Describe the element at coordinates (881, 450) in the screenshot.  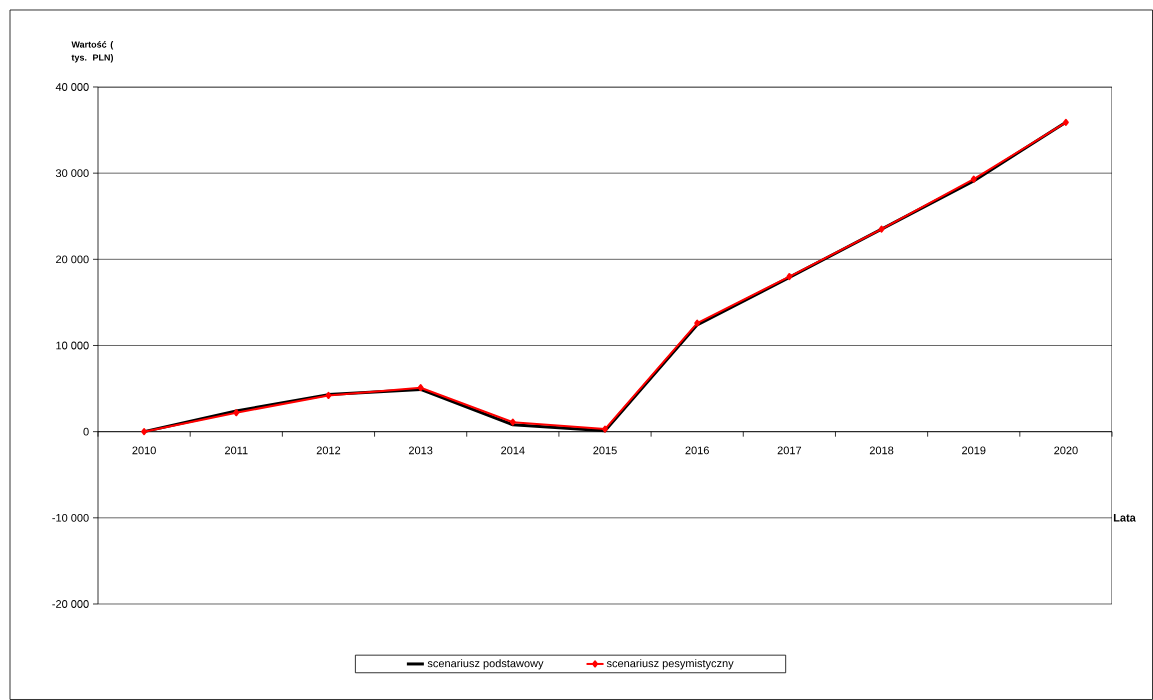
I see `x-tick-label: 2018` at that location.